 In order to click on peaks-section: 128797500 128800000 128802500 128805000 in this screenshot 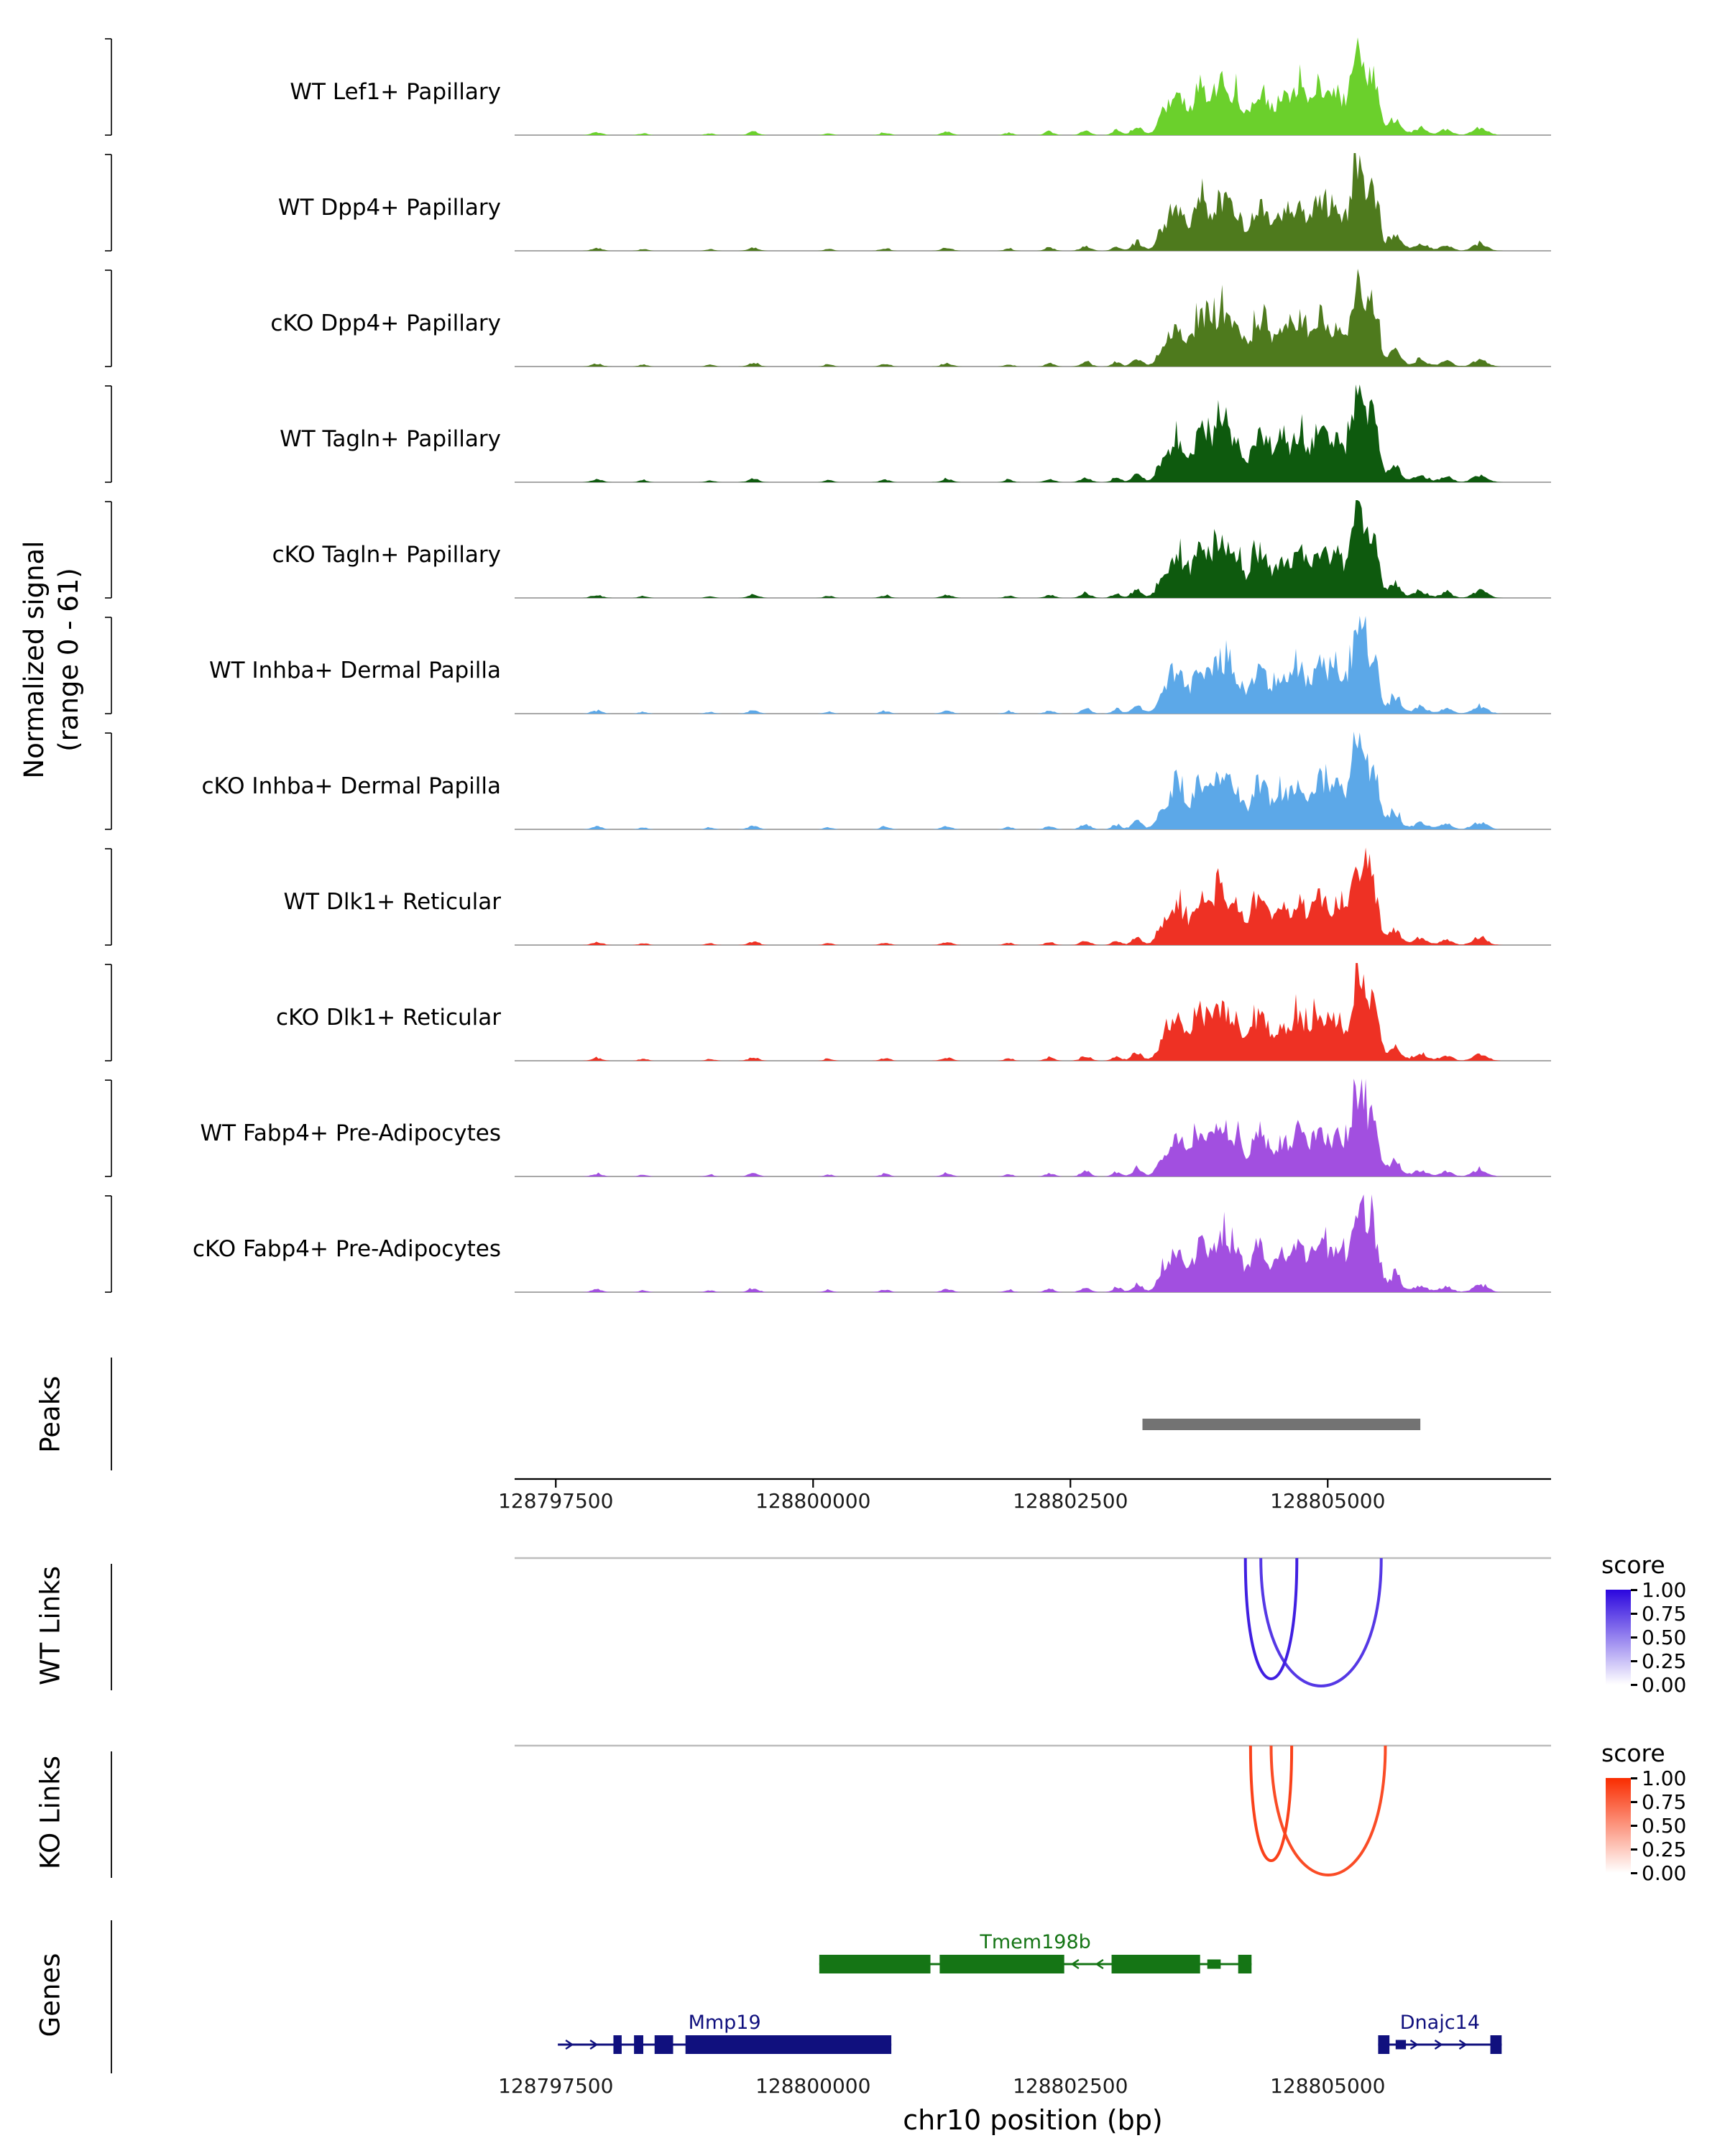, I will do `click(831, 1435)`.